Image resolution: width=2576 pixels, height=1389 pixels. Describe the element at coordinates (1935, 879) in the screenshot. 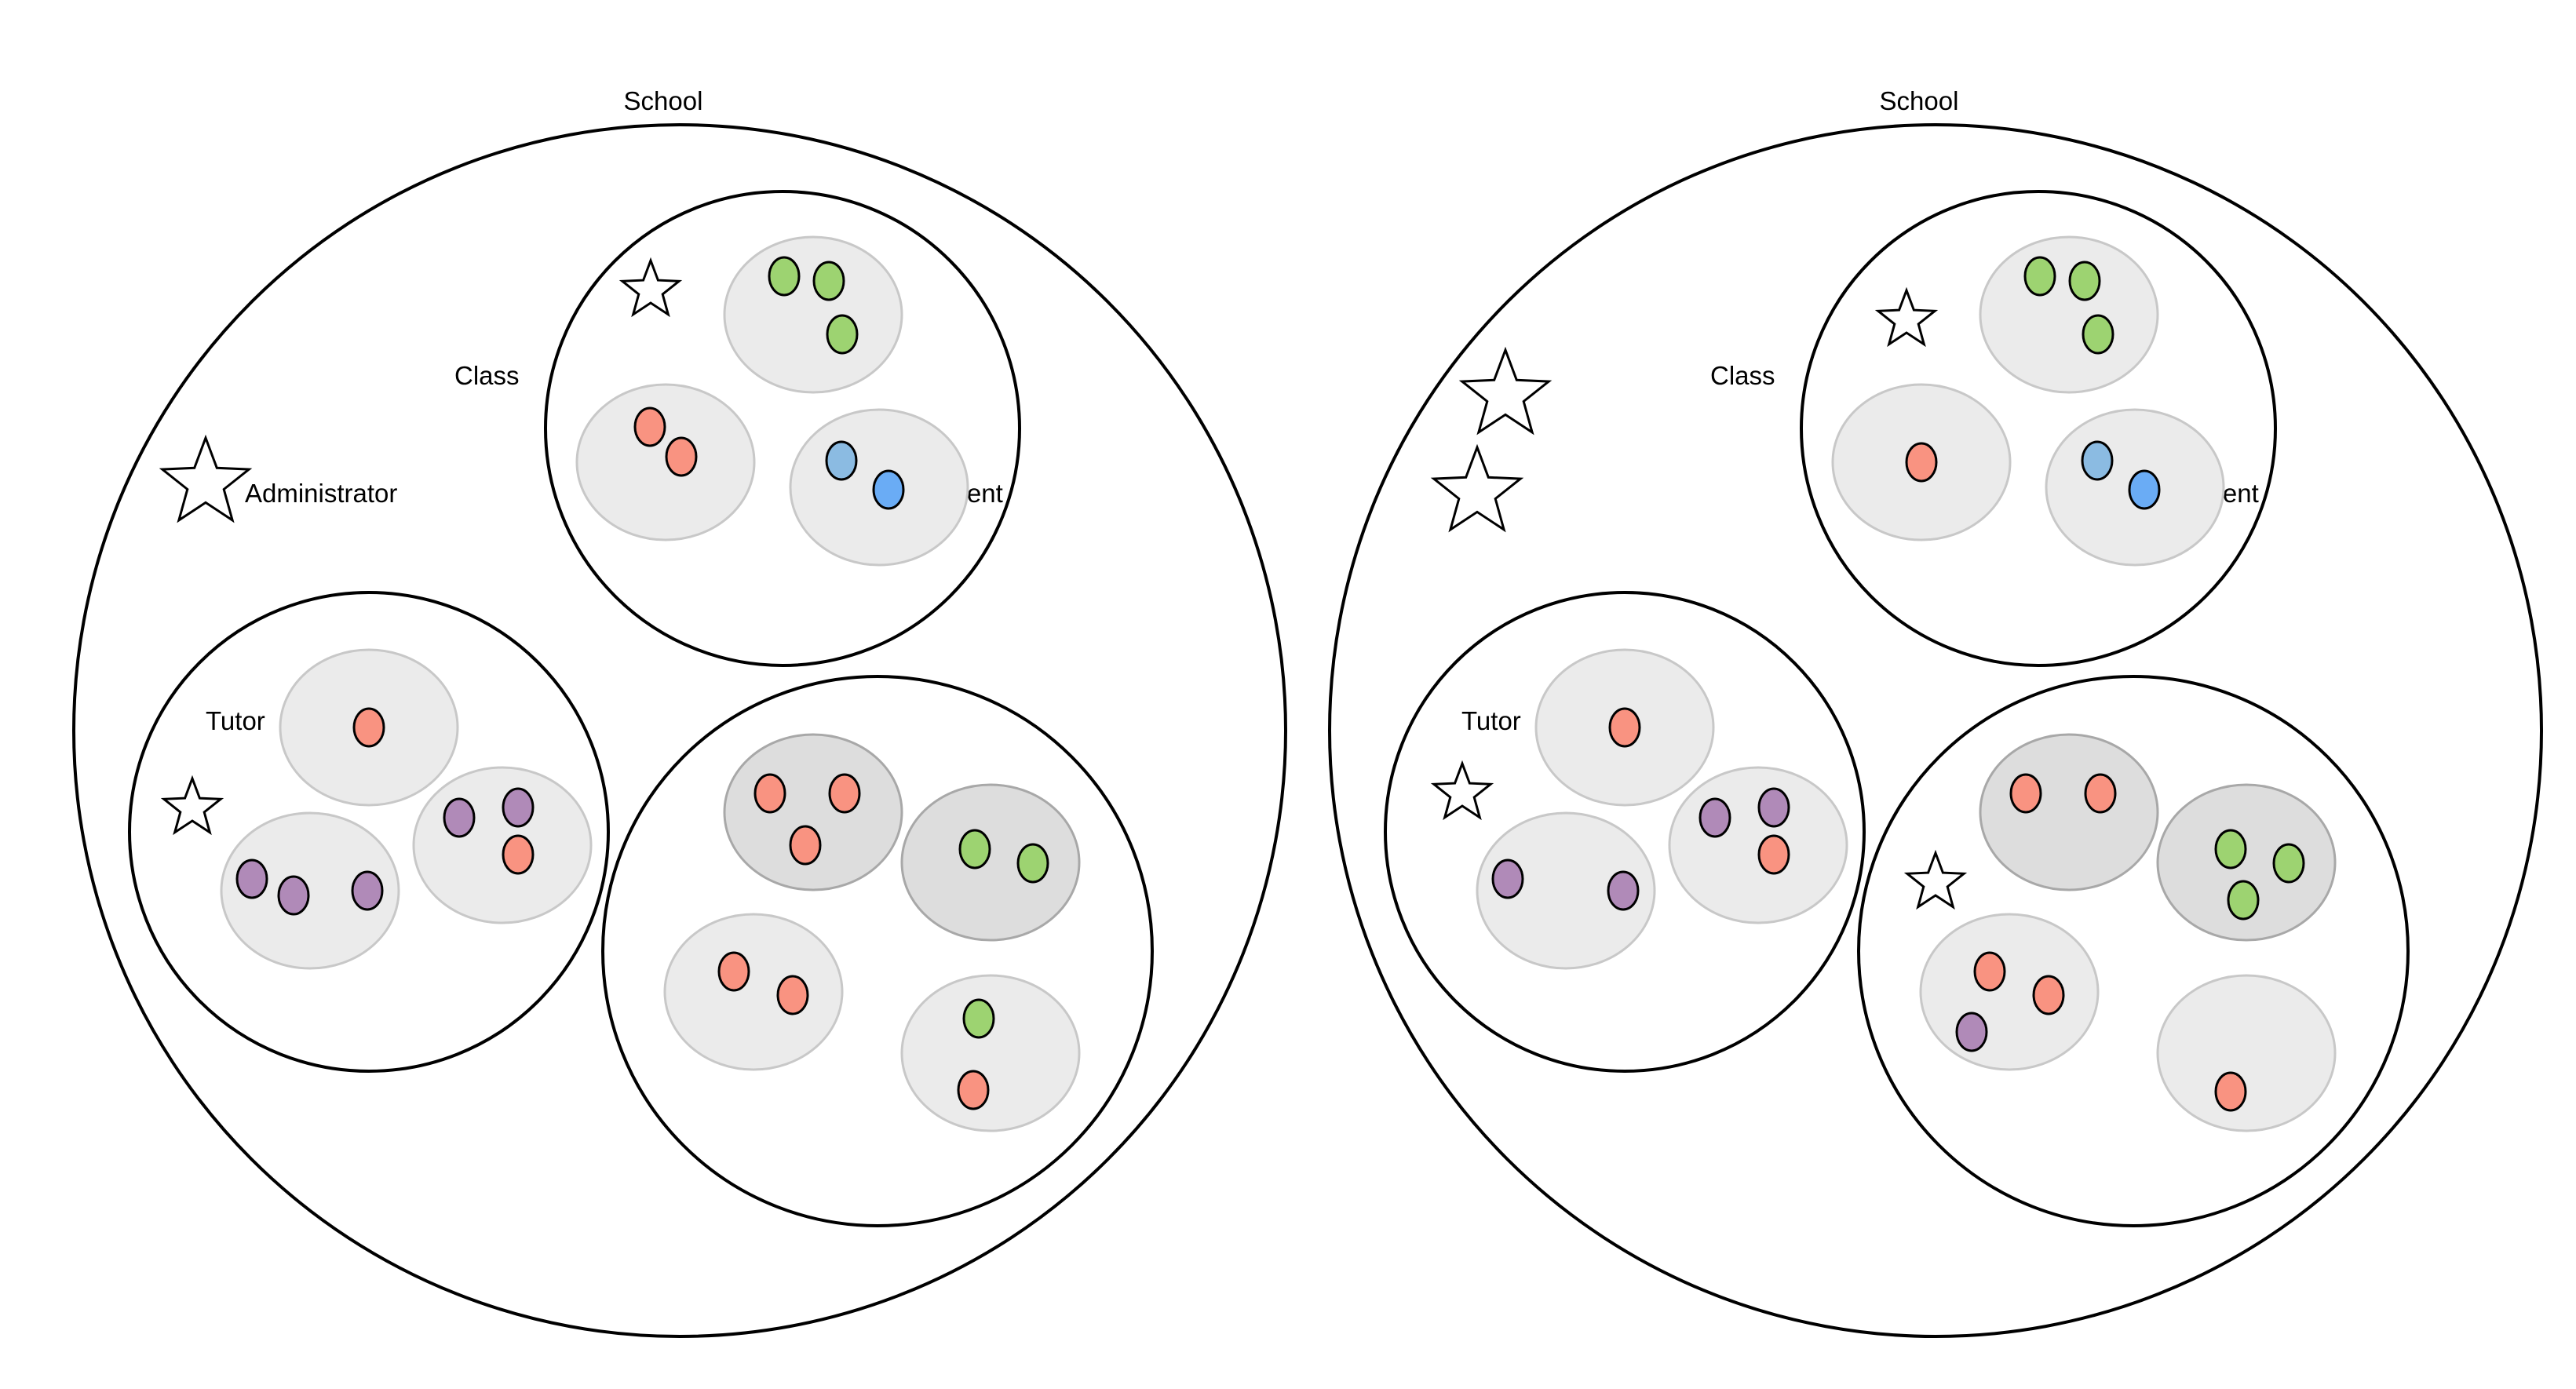

I see `third-leader-star-icon` at that location.